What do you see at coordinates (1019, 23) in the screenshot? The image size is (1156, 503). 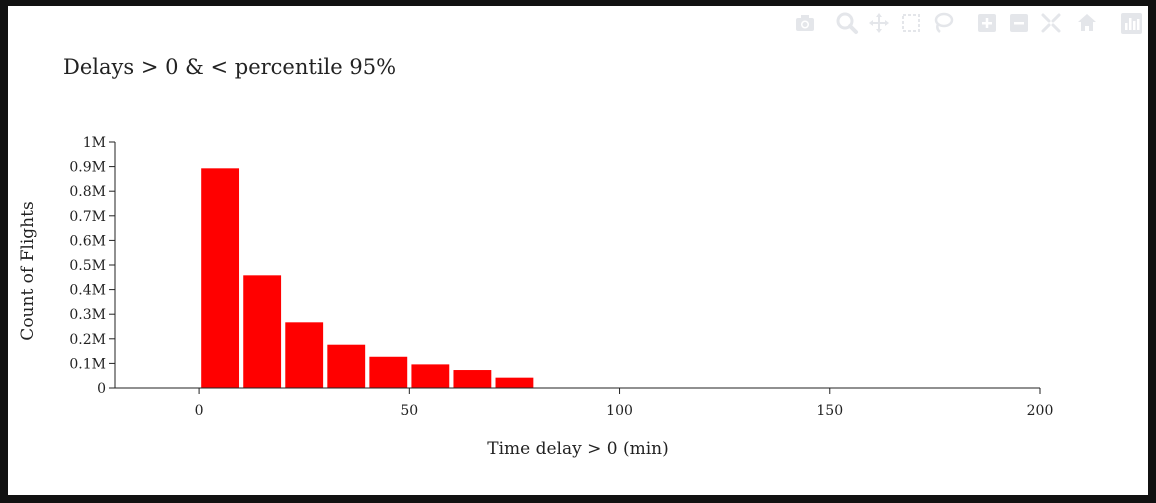 I see `zoom-out-icon` at bounding box center [1019, 23].